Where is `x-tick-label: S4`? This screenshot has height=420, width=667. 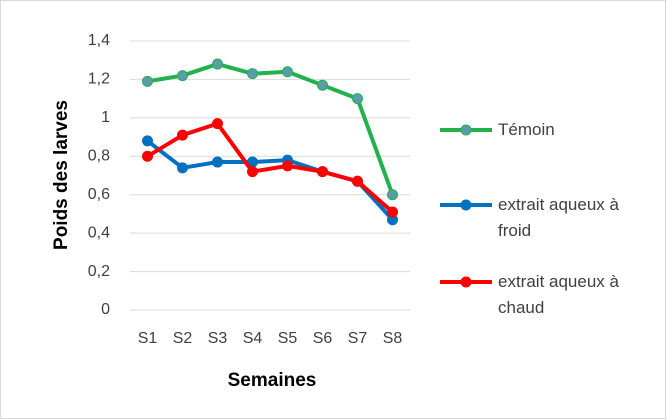
x-tick-label: S4 is located at coordinates (253, 338).